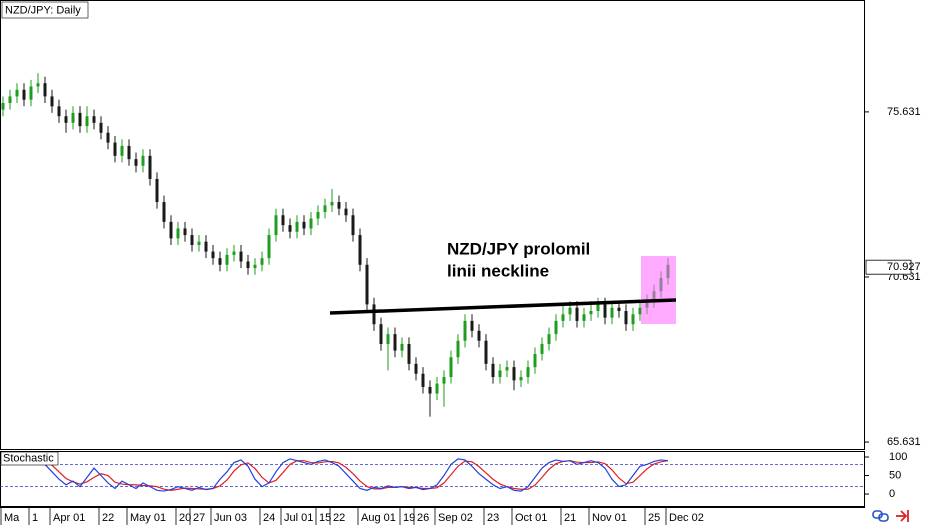 Image resolution: width=925 pixels, height=525 pixels. Describe the element at coordinates (892, 494) in the screenshot. I see `indicator-y-tick-label: 0` at that location.